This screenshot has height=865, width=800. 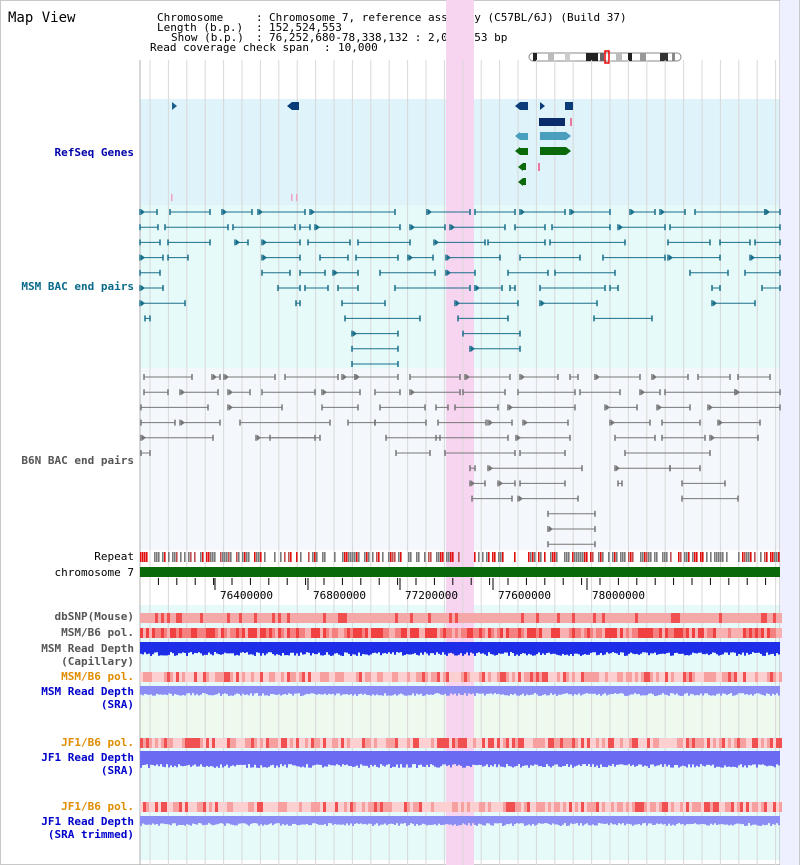 What do you see at coordinates (97, 806) in the screenshot?
I see `jf1-pol-2-label: JF1/B6 pol.` at bounding box center [97, 806].